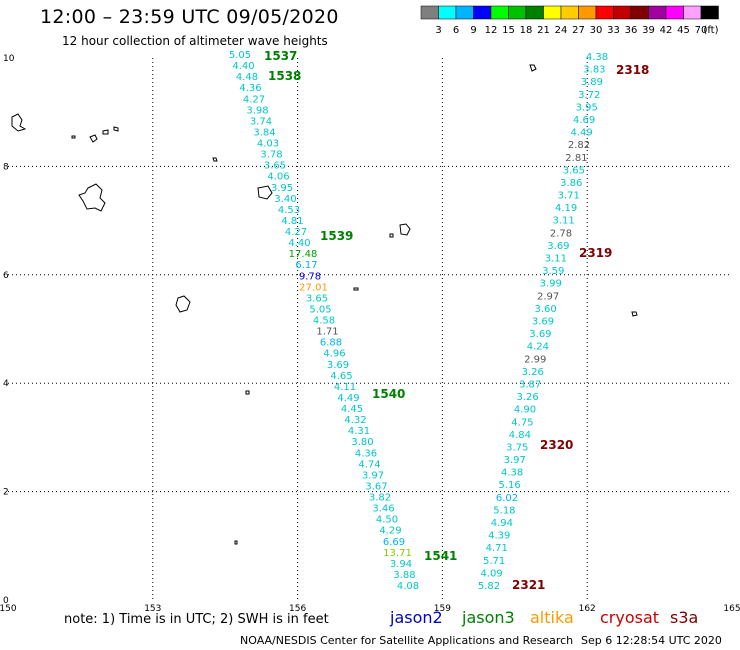 This screenshot has height=650, width=740. I want to click on legend-label: 15, so click(508, 30).